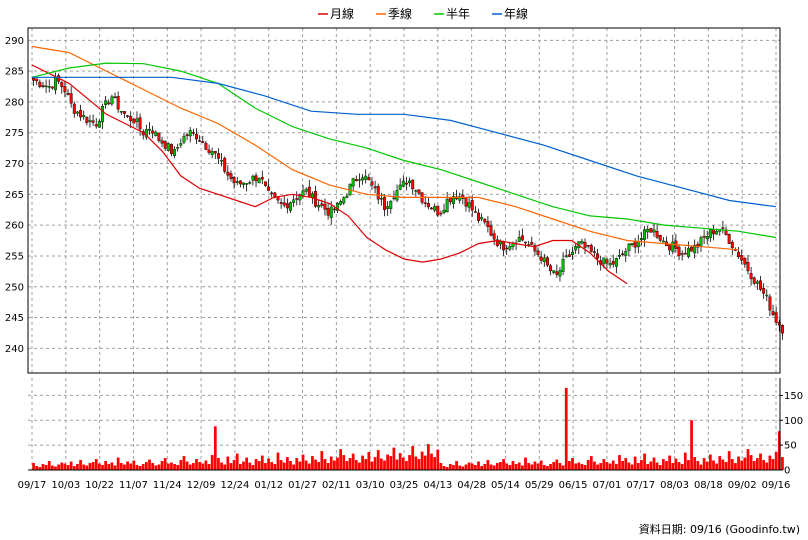 The image size is (808, 540). What do you see at coordinates (404, 485) in the screenshot?
I see `x-tick-label: 03/25` at bounding box center [404, 485].